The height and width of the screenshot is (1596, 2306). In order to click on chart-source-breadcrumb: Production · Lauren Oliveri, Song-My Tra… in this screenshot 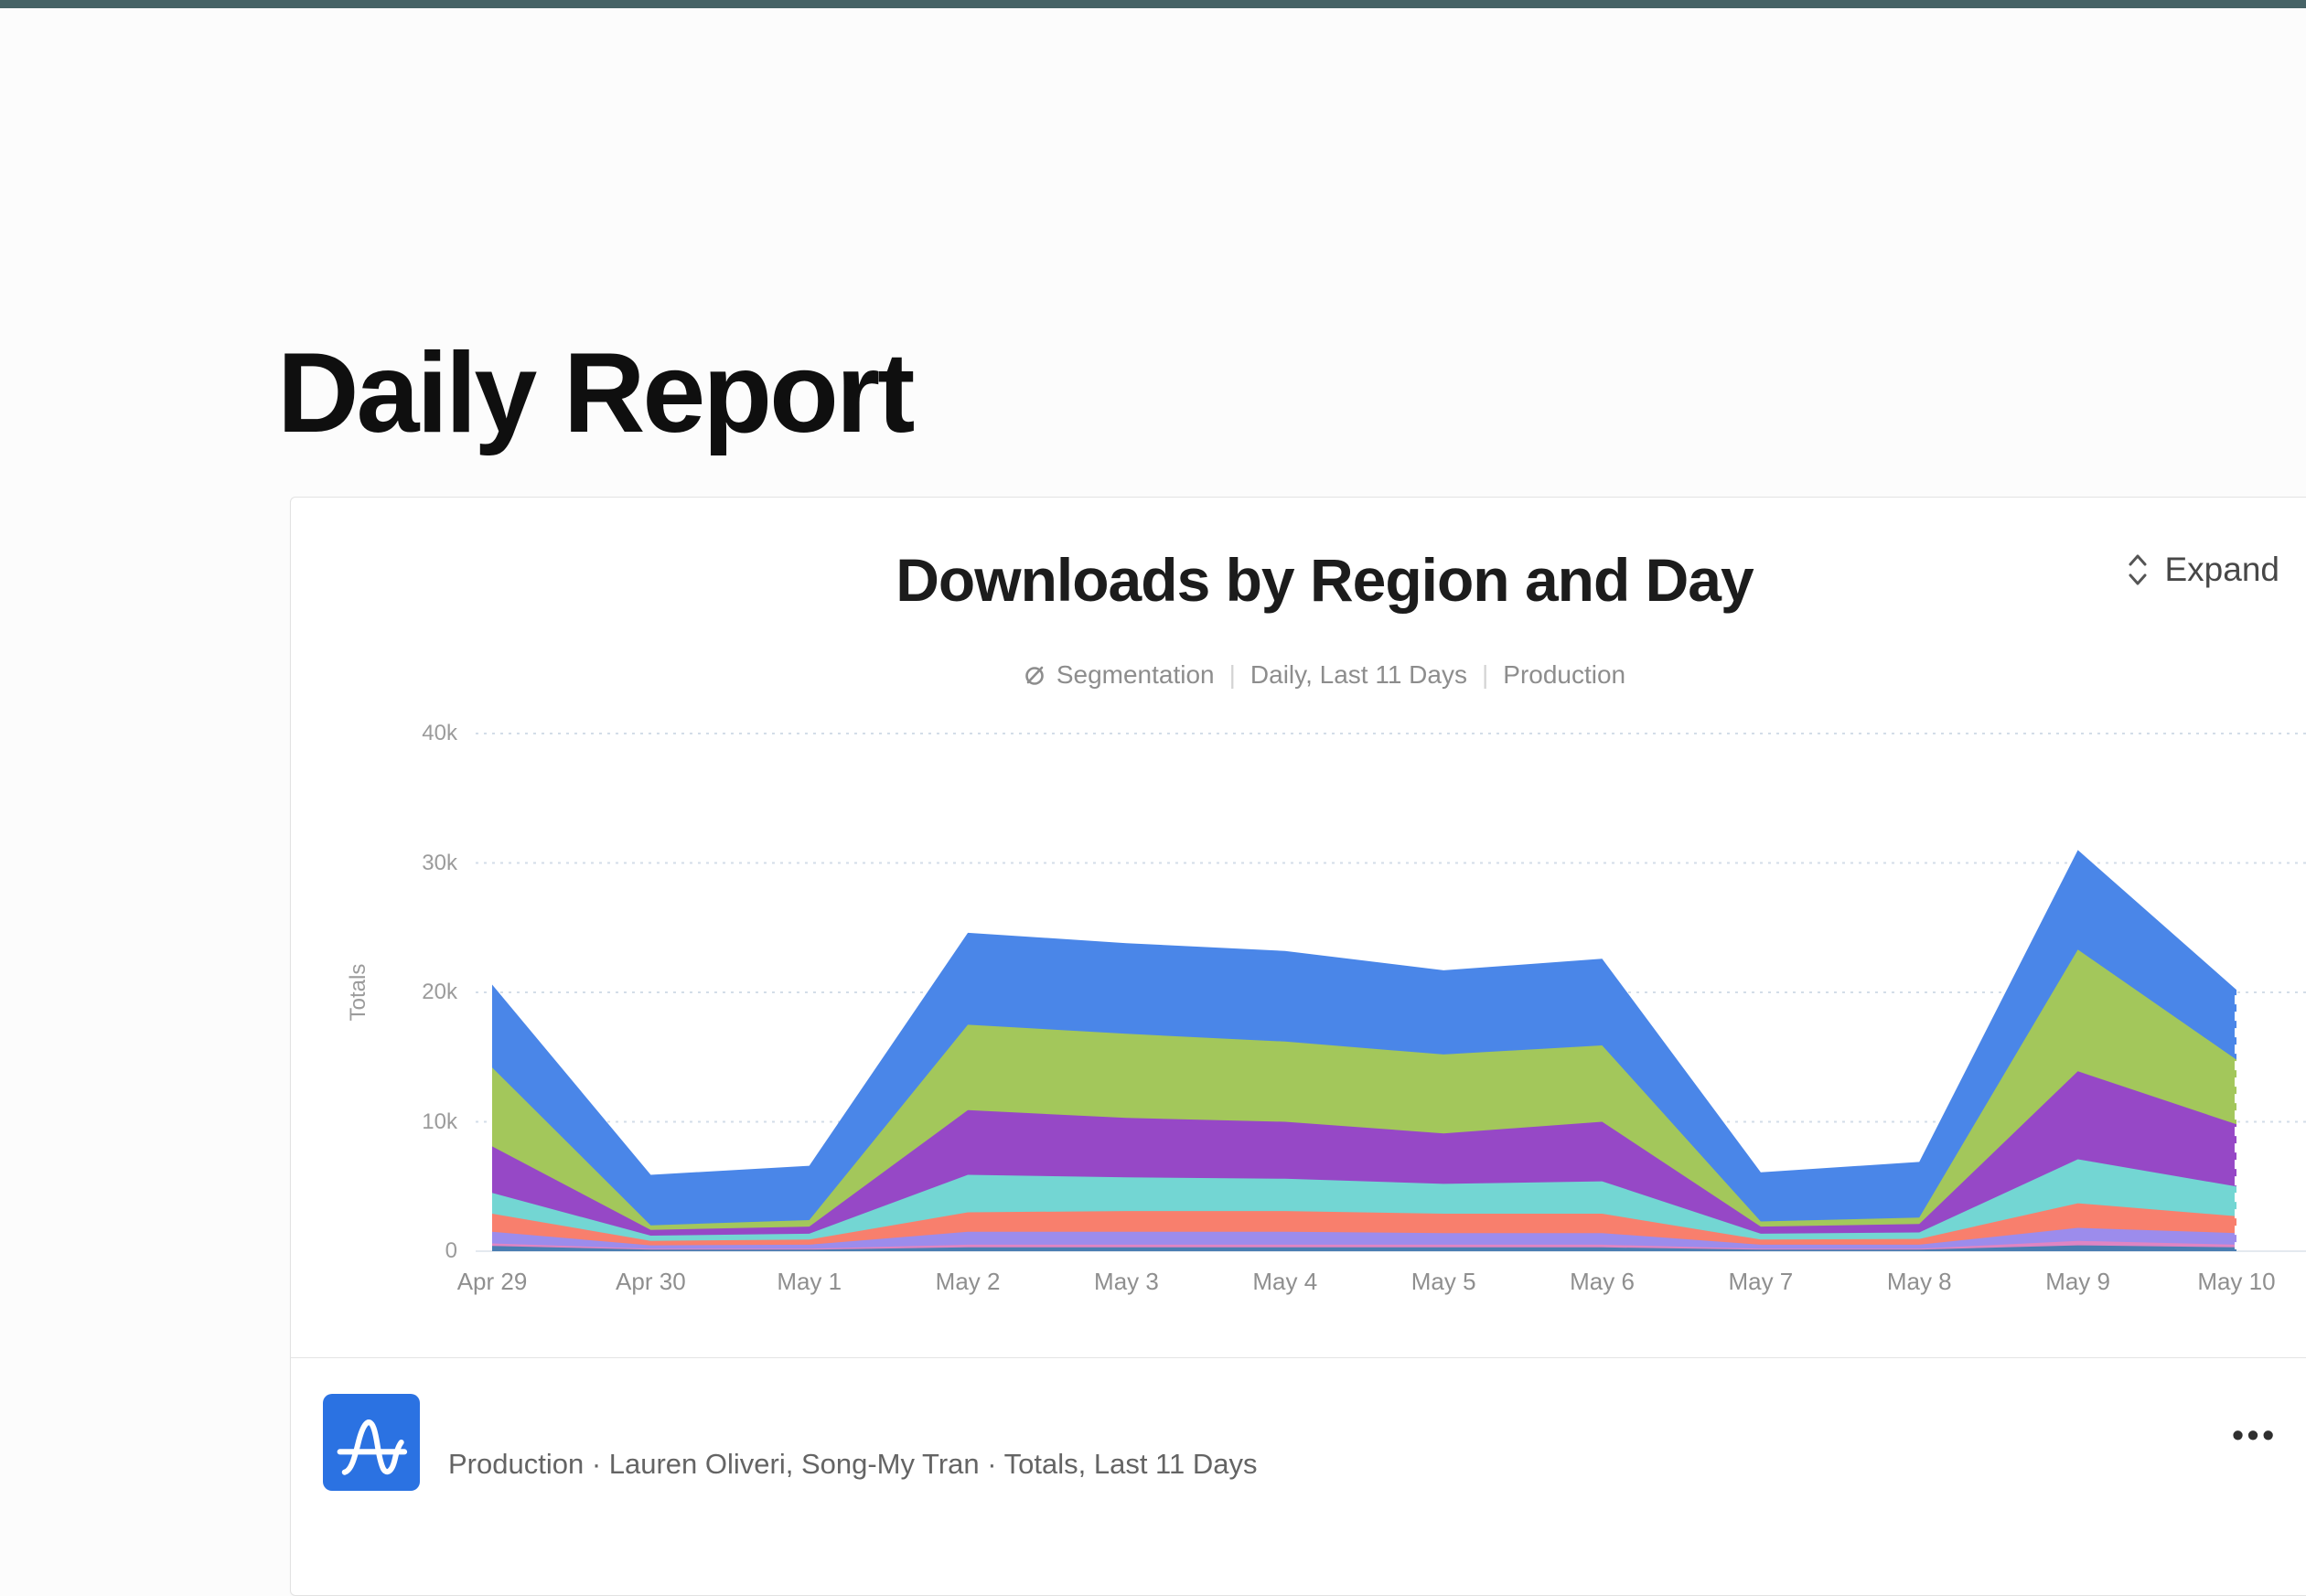, I will do `click(853, 1464)`.